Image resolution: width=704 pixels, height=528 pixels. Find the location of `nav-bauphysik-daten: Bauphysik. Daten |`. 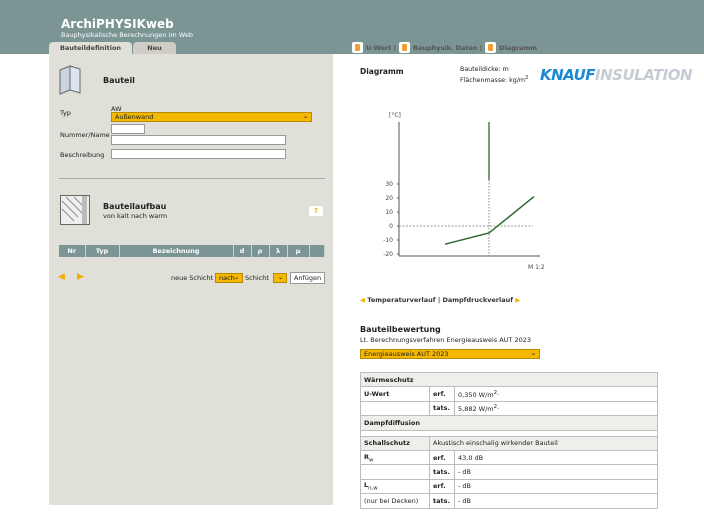

nav-bauphysik-daten: Bauphysik. Daten | is located at coordinates (447, 47).